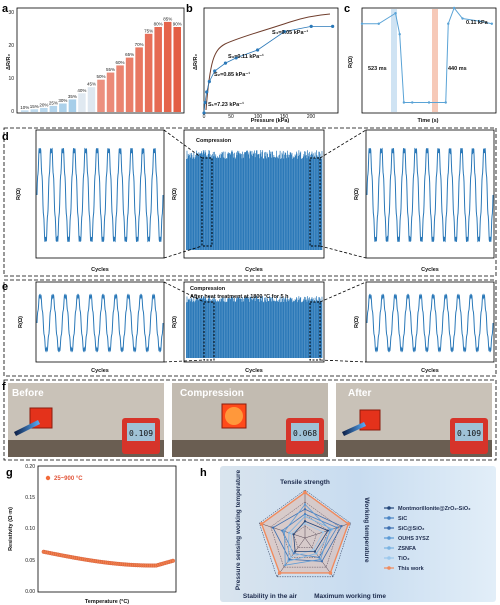 The height and width of the screenshot is (605, 500). Describe the element at coordinates (350, 596) in the screenshot. I see `radar-axis-max-time: Maximum working time` at that location.